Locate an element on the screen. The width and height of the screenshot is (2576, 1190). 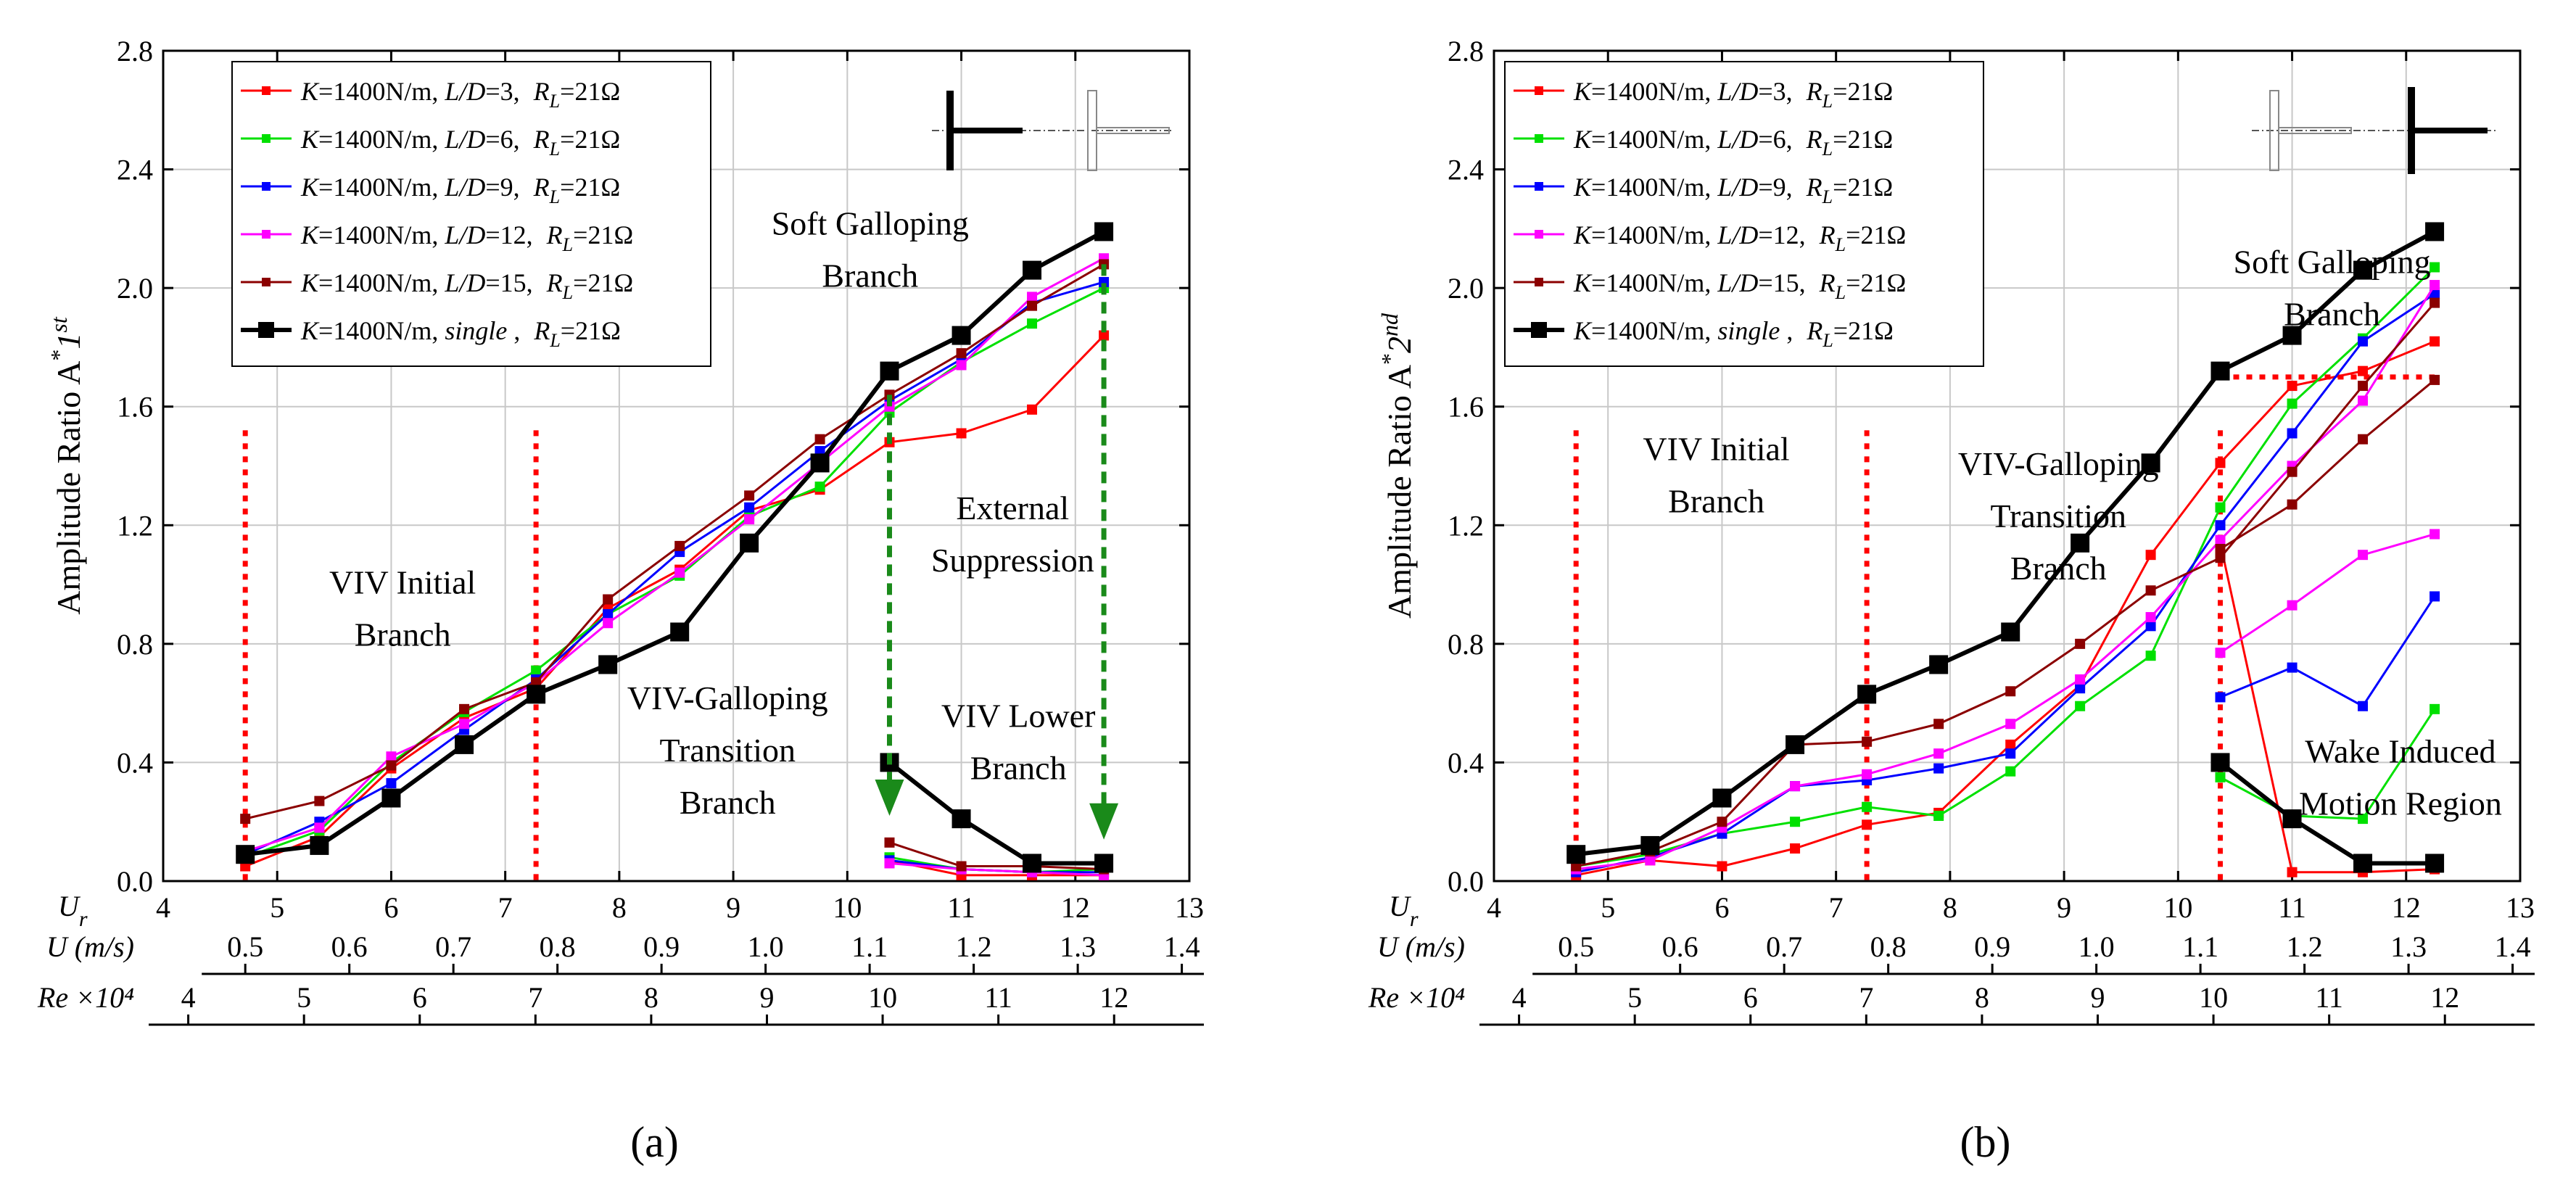
legend-entry: K=1400N/m, L/D=3, RL=21Ω is located at coordinates (1733, 94).